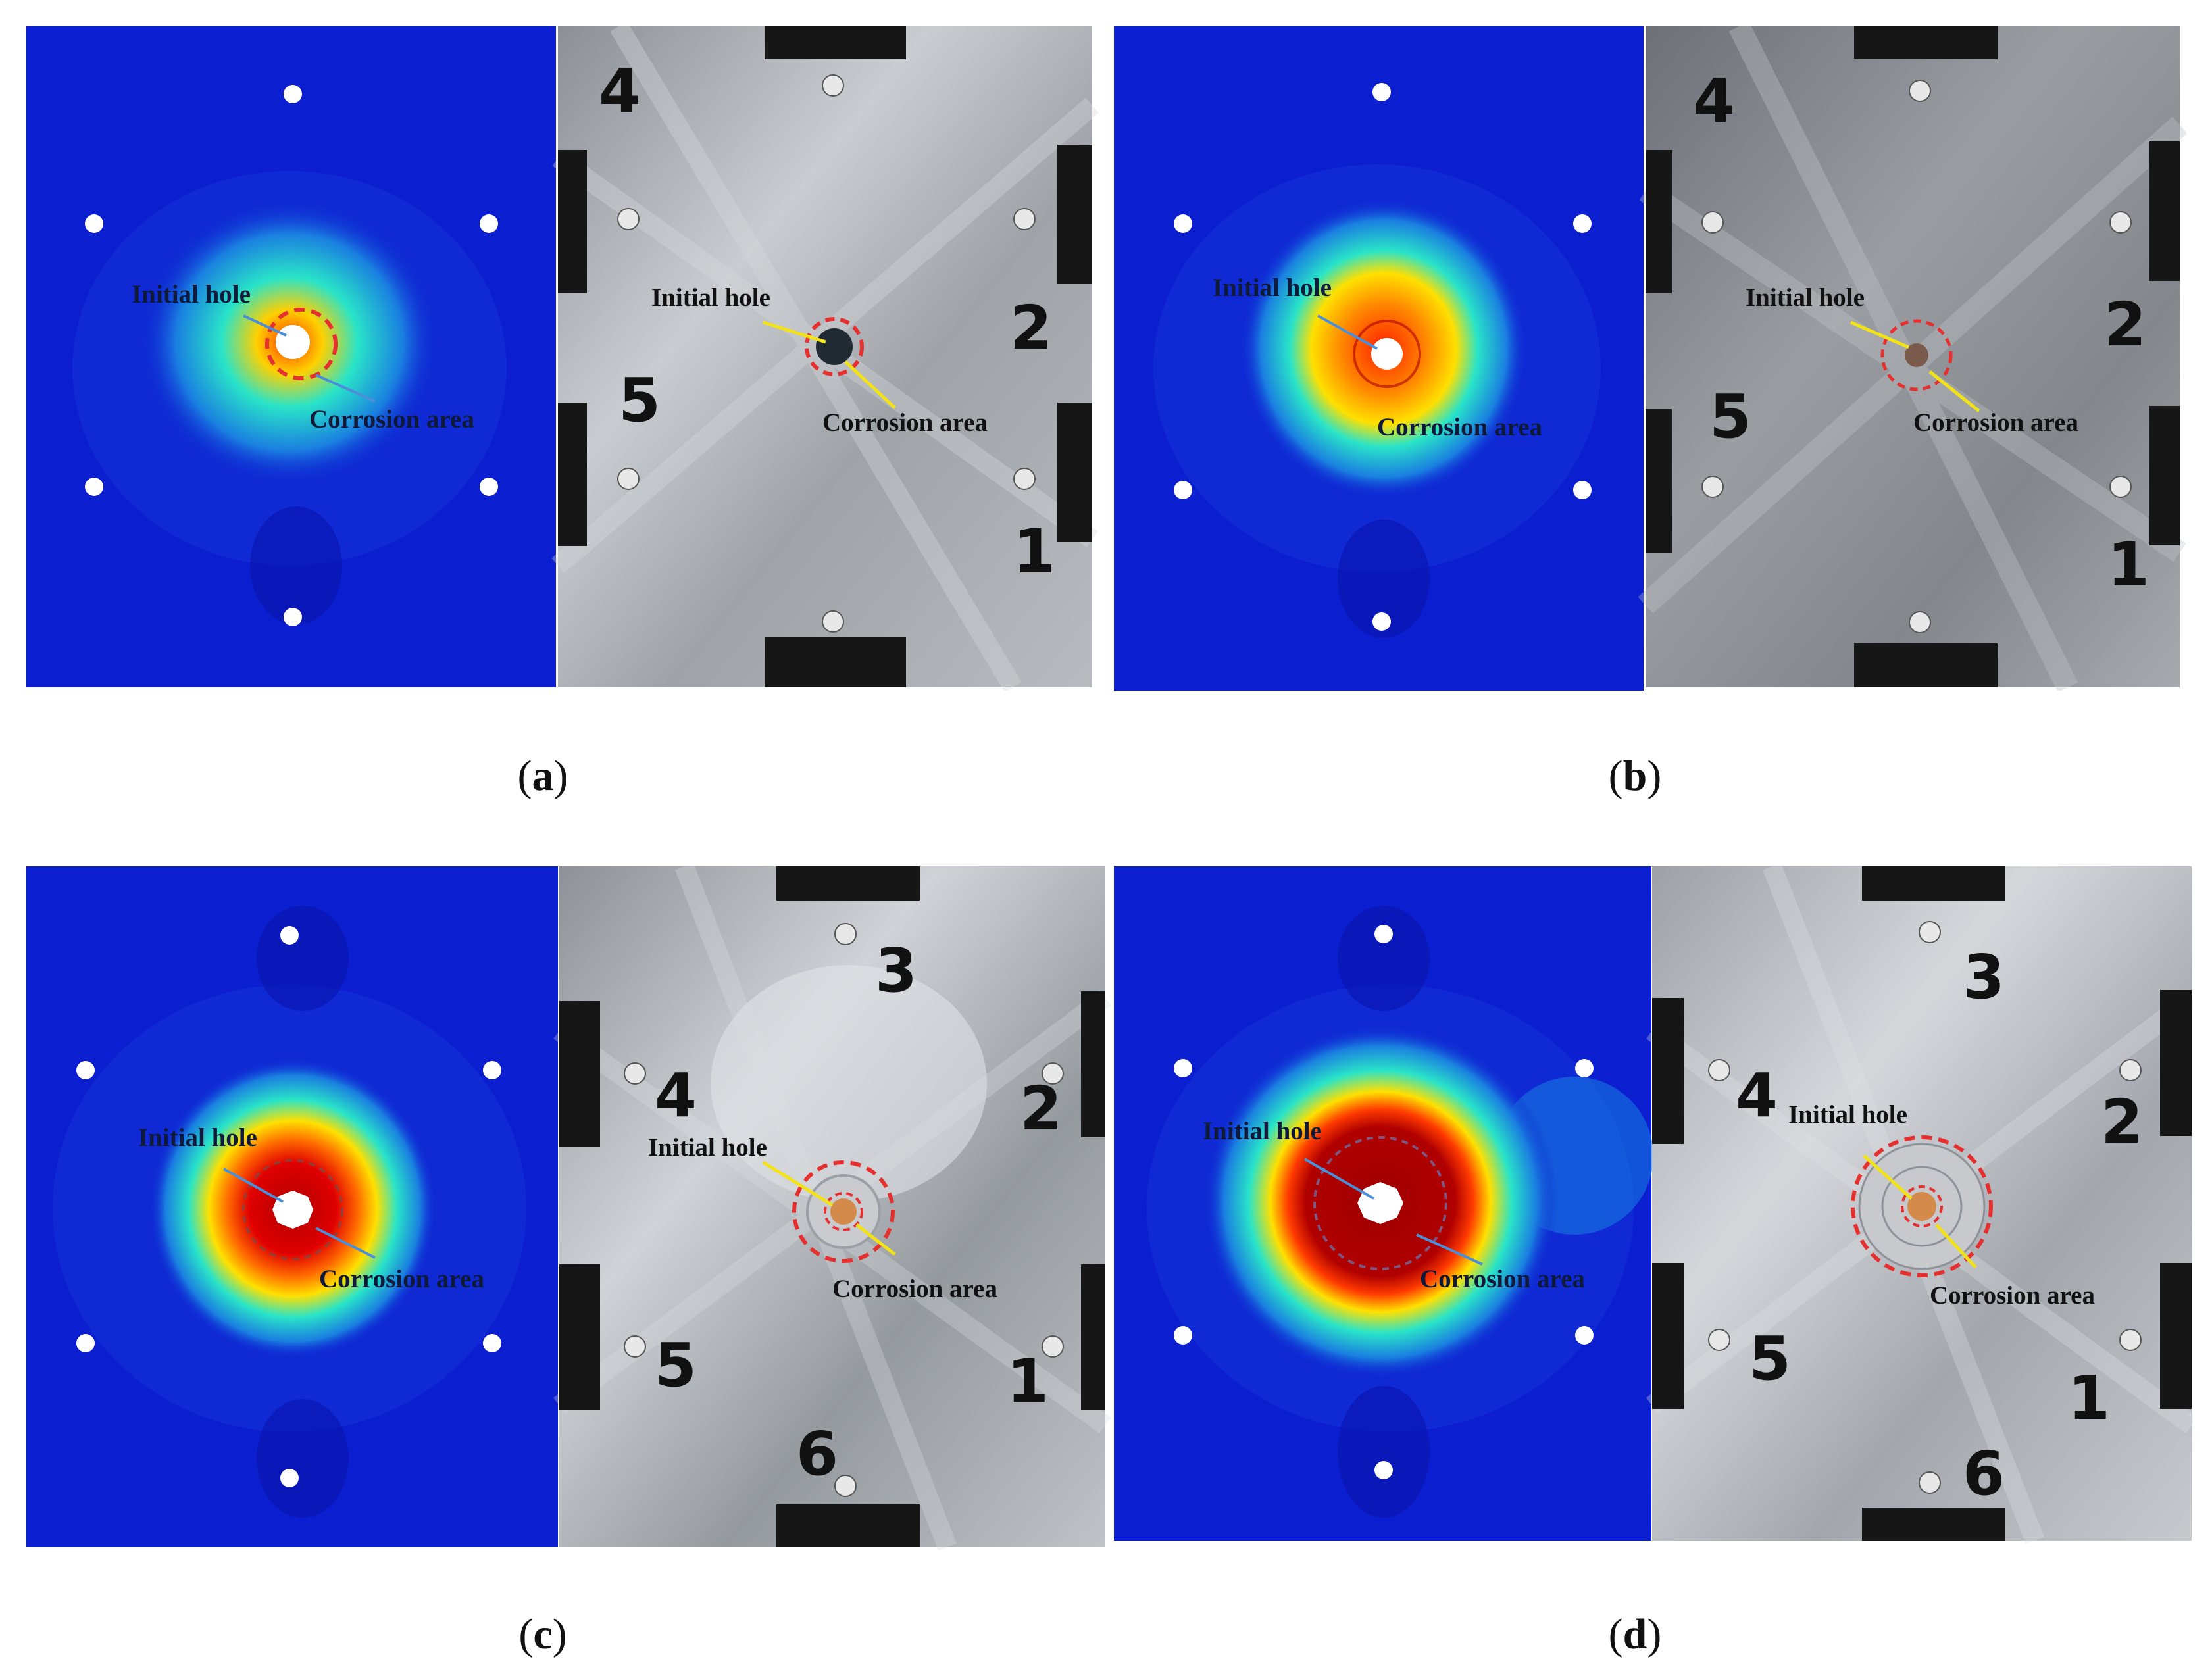 This screenshot has height=1678, width=2212. I want to click on sensor-number: 3, so click(896, 971).